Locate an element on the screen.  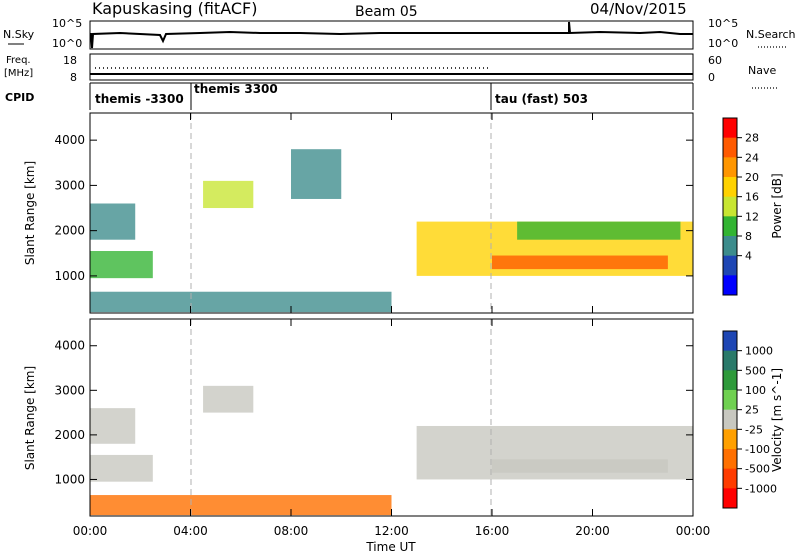
time-tick-label-2: 08:00 is located at coordinates (291, 531).